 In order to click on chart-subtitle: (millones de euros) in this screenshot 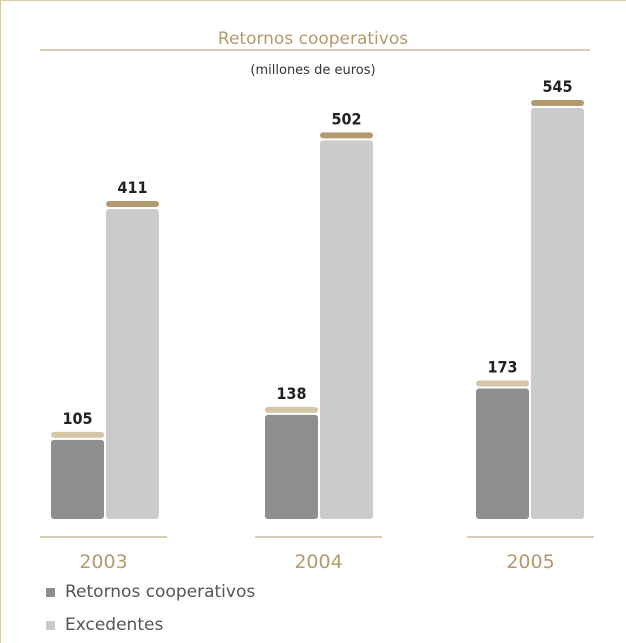, I will do `click(312, 70)`.